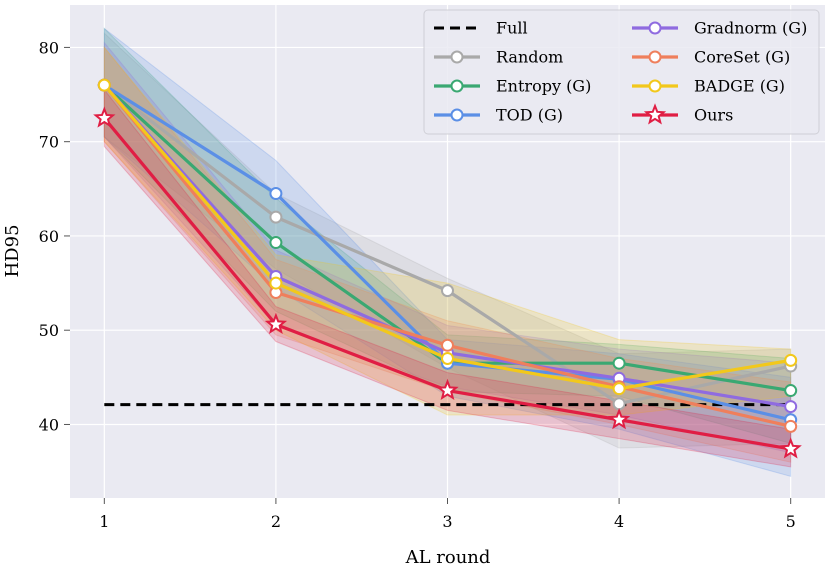  Describe the element at coordinates (619, 521) in the screenshot. I see `x-tick-label: 4` at that location.